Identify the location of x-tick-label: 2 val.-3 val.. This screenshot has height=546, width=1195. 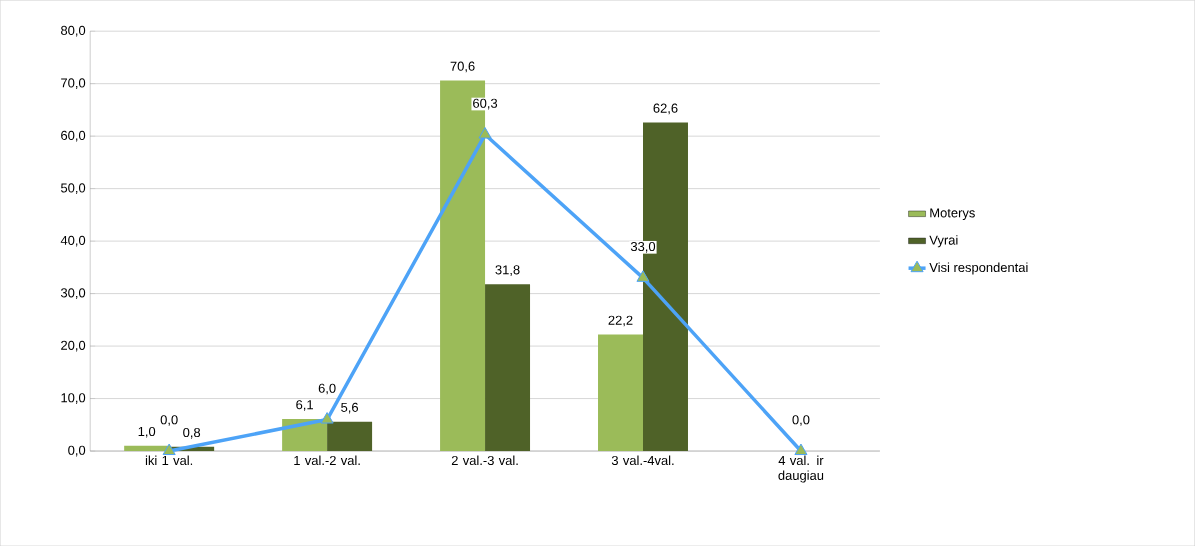
(484, 460).